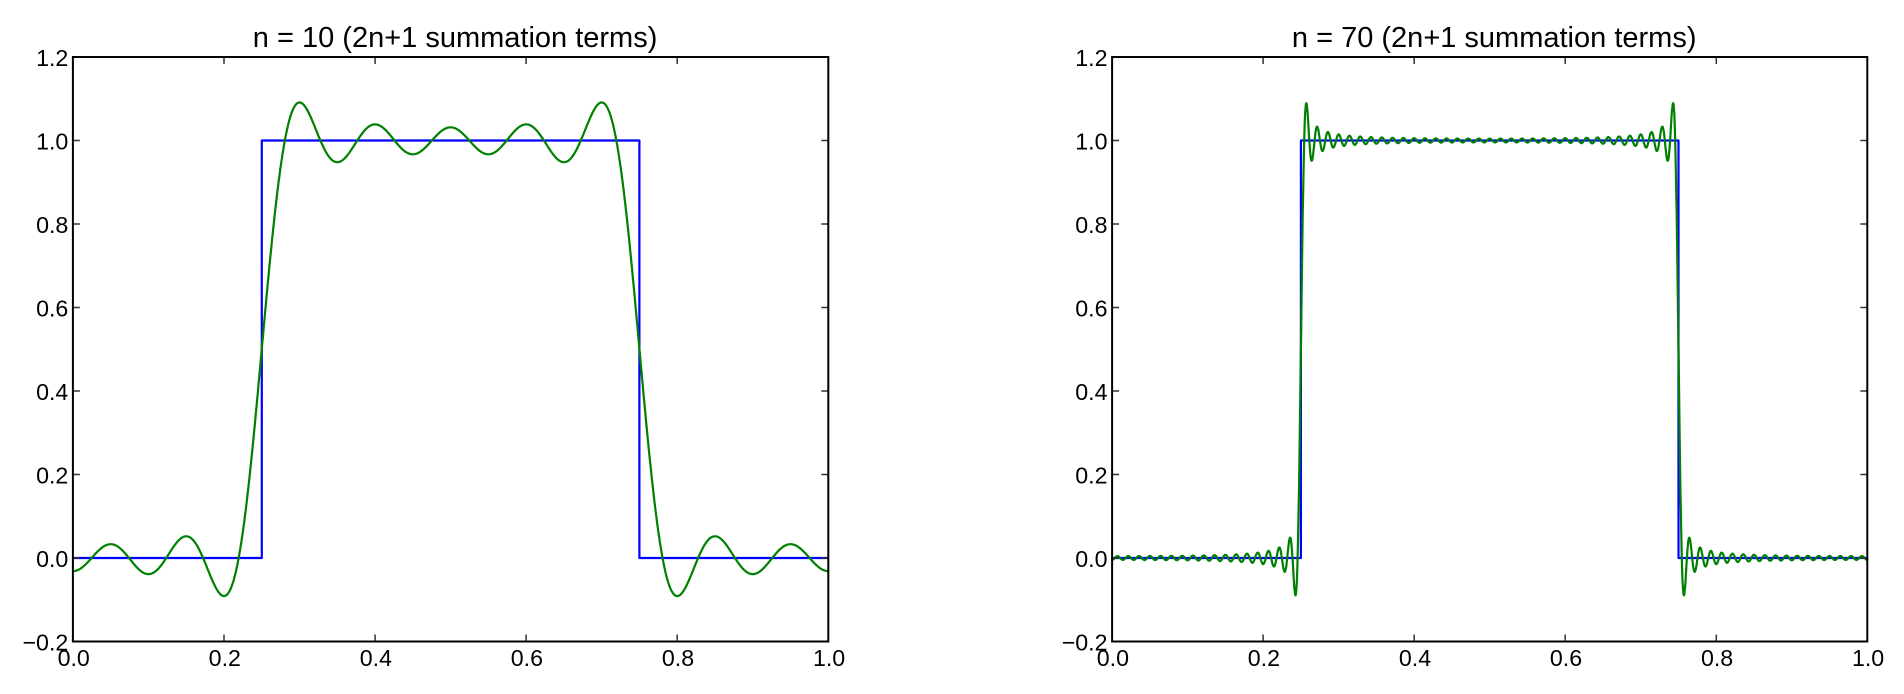 The width and height of the screenshot is (1904, 694). Describe the element at coordinates (1494, 38) in the screenshot. I see `svg-text: n = 70 (2n+1 summation terms)` at that location.